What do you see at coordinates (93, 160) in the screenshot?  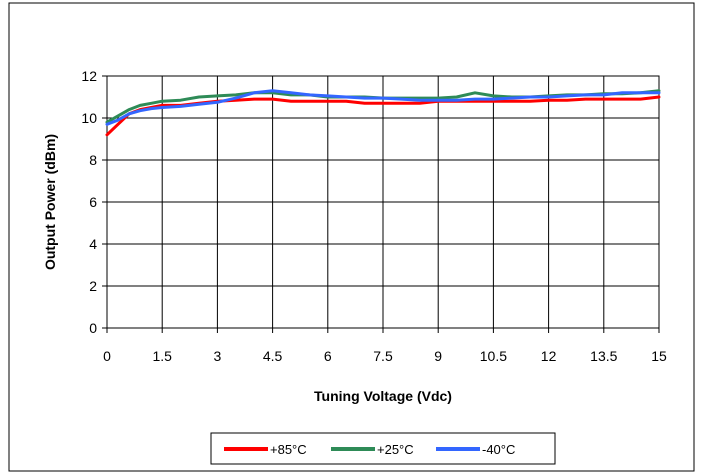 I see `y-tick-label: 8` at bounding box center [93, 160].